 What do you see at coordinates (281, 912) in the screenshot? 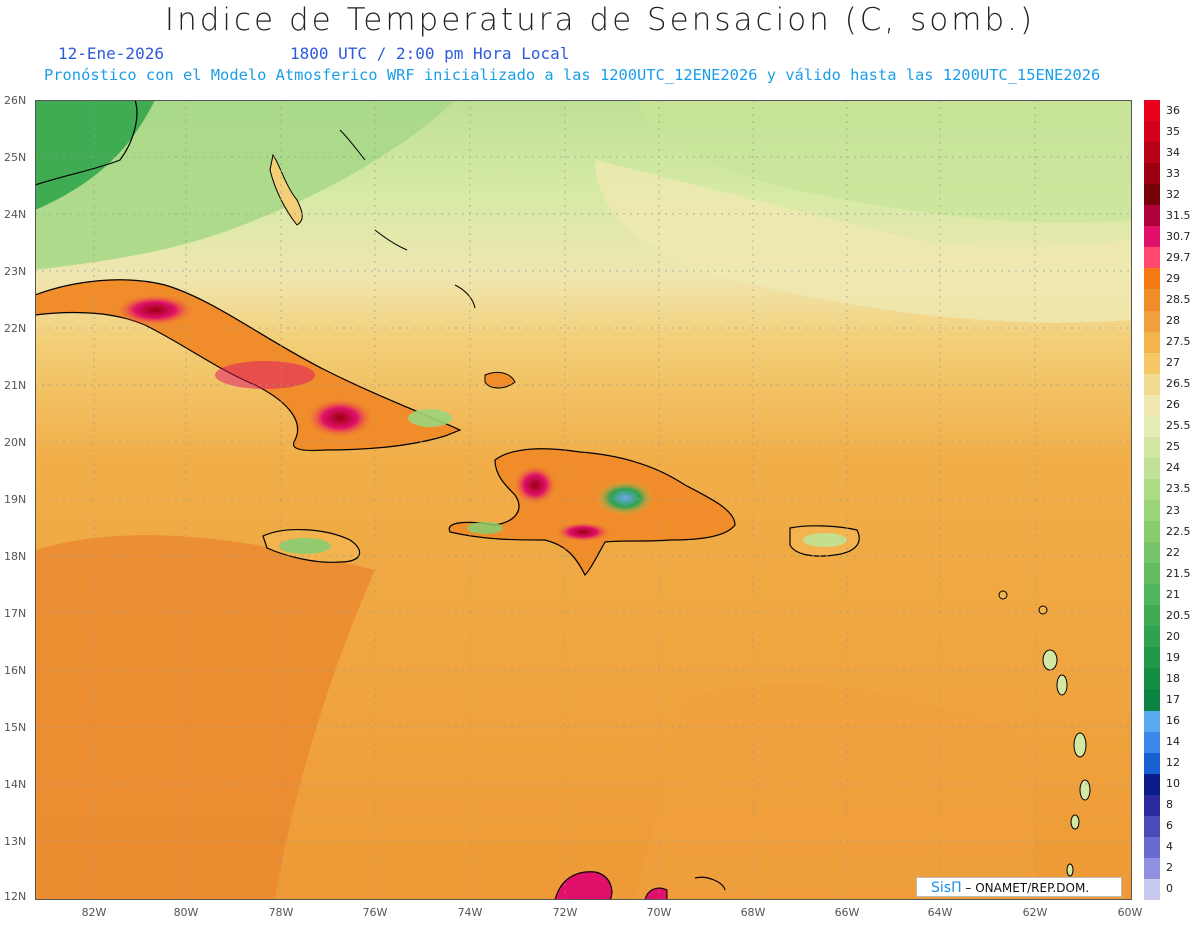
I see `lon-label: 78W` at bounding box center [281, 912].